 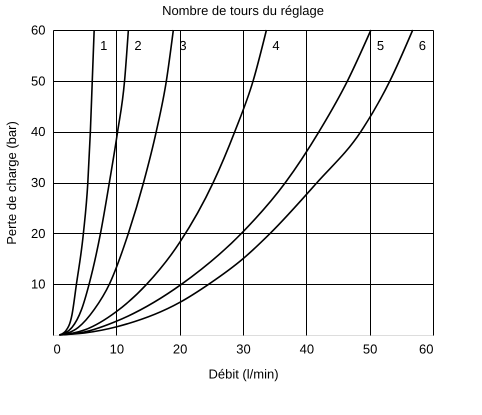 What do you see at coordinates (57, 349) in the screenshot?
I see `x-tick-label: 0` at bounding box center [57, 349].